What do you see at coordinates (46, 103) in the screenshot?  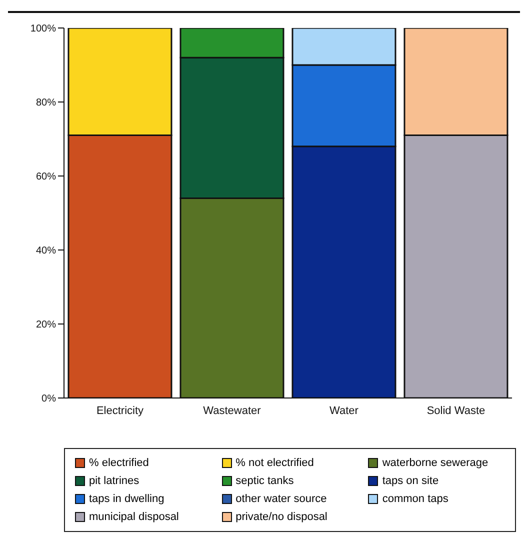 I see `y-tick-label: 80%` at bounding box center [46, 103].